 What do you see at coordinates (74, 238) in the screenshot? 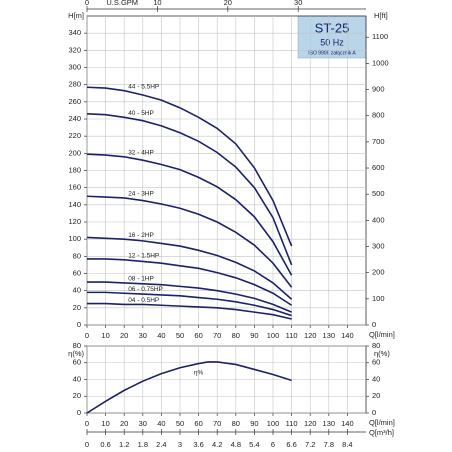
I see `y-tick-label: 100` at bounding box center [74, 238].